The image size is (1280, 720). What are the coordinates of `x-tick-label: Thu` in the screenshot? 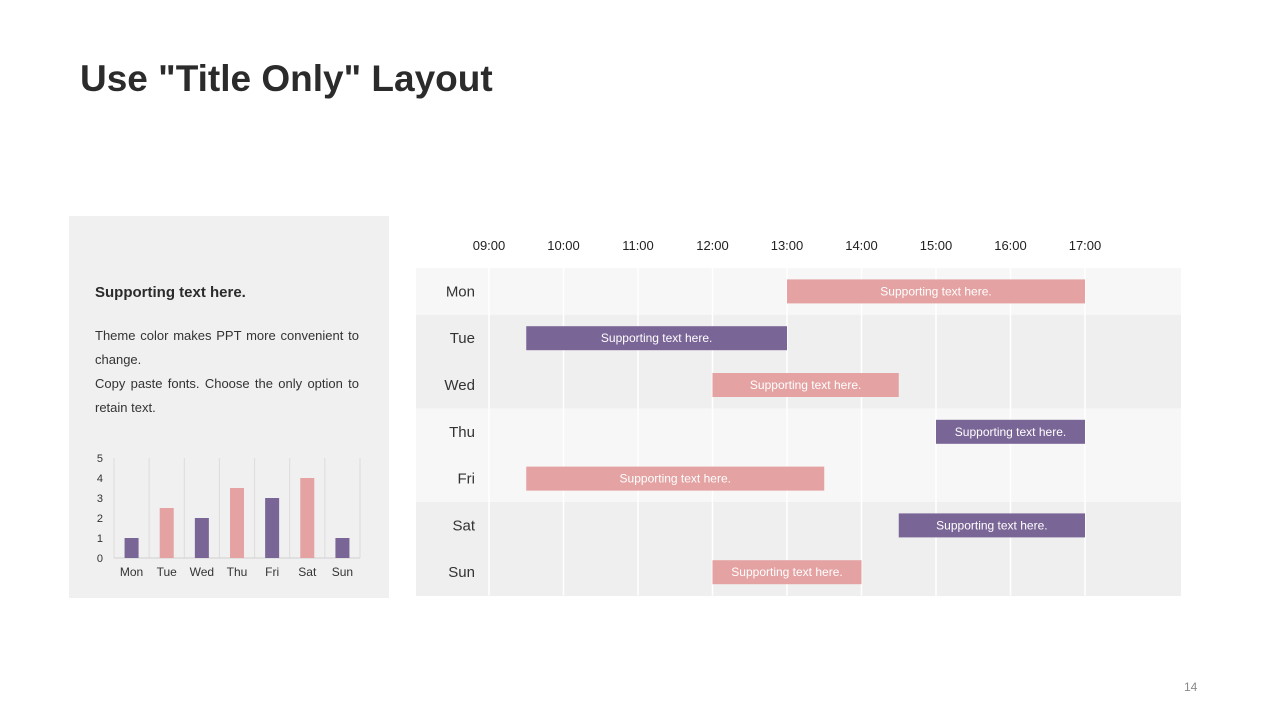 It's located at (237, 572).